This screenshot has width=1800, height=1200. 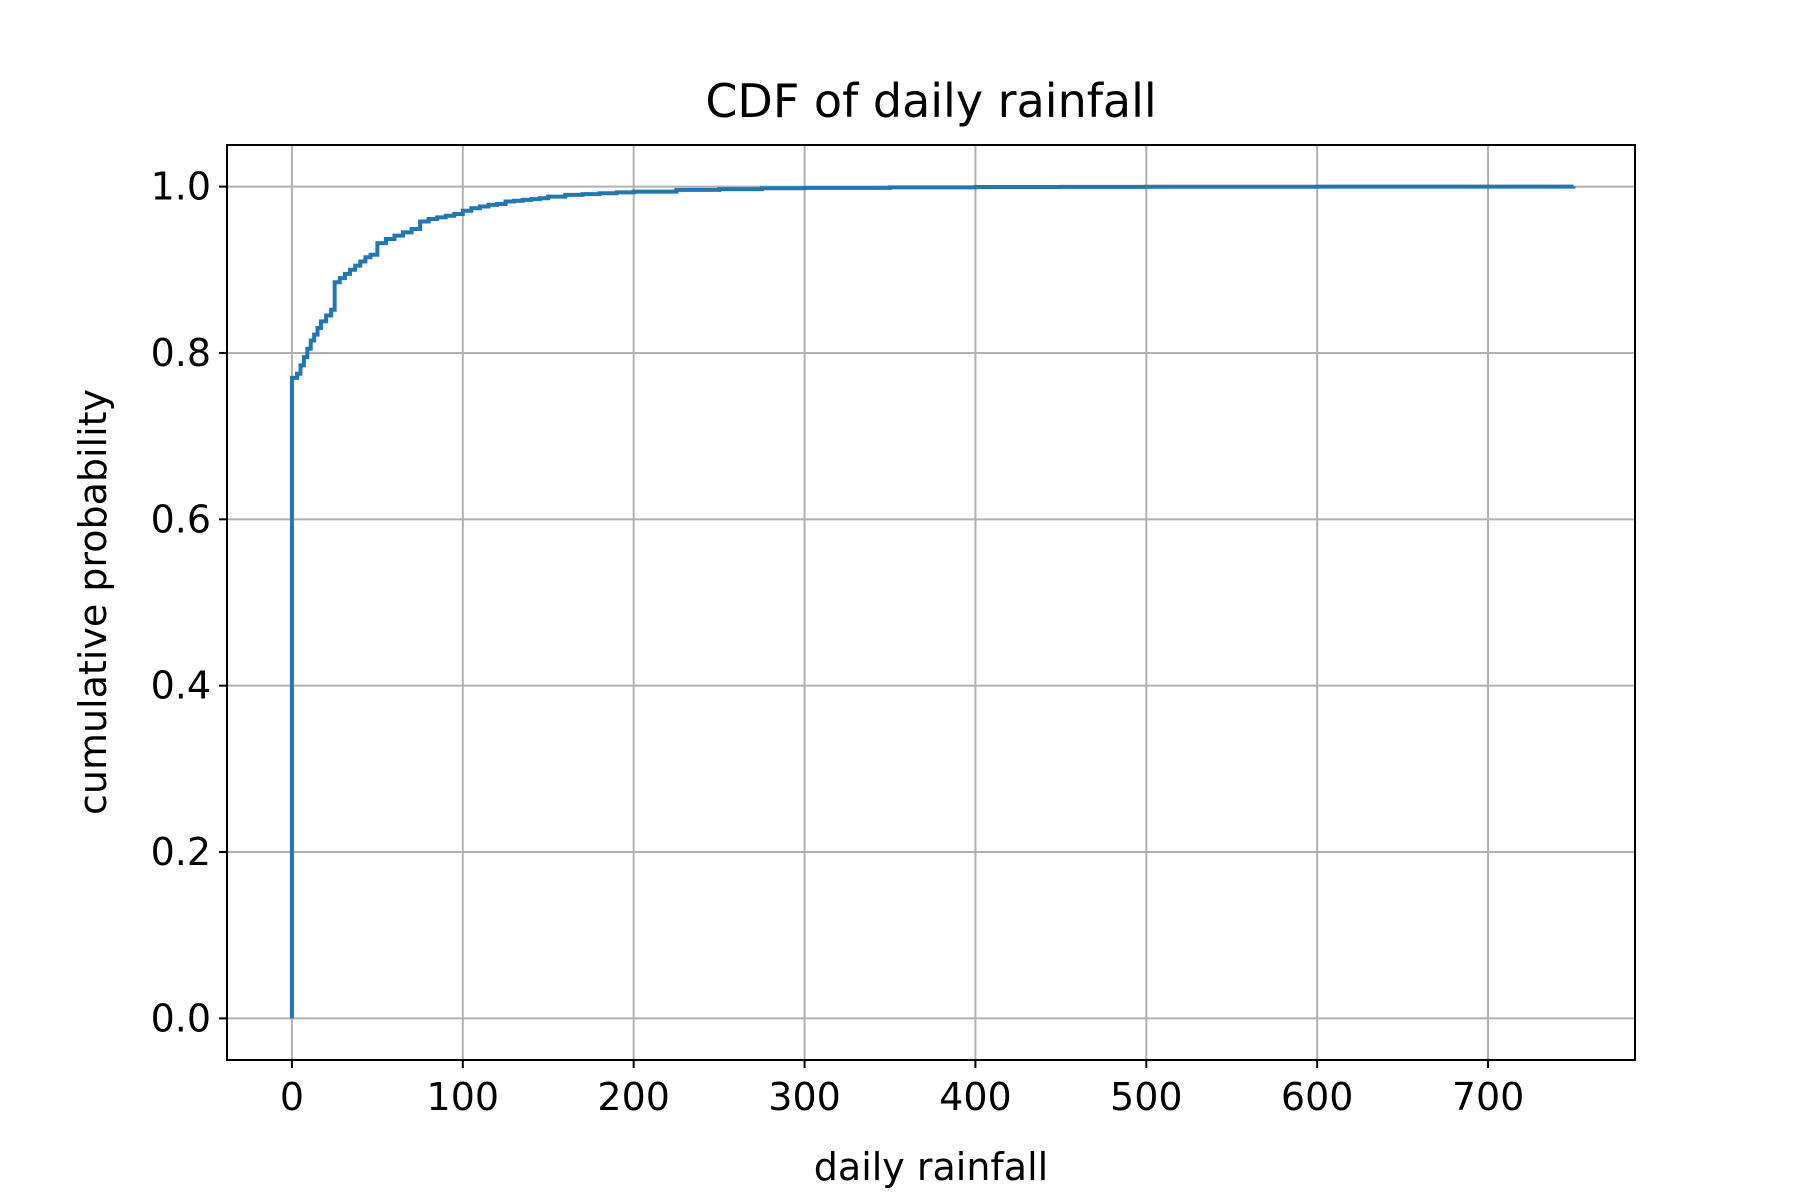 I want to click on x-tick-label: 300, so click(x=804, y=1097).